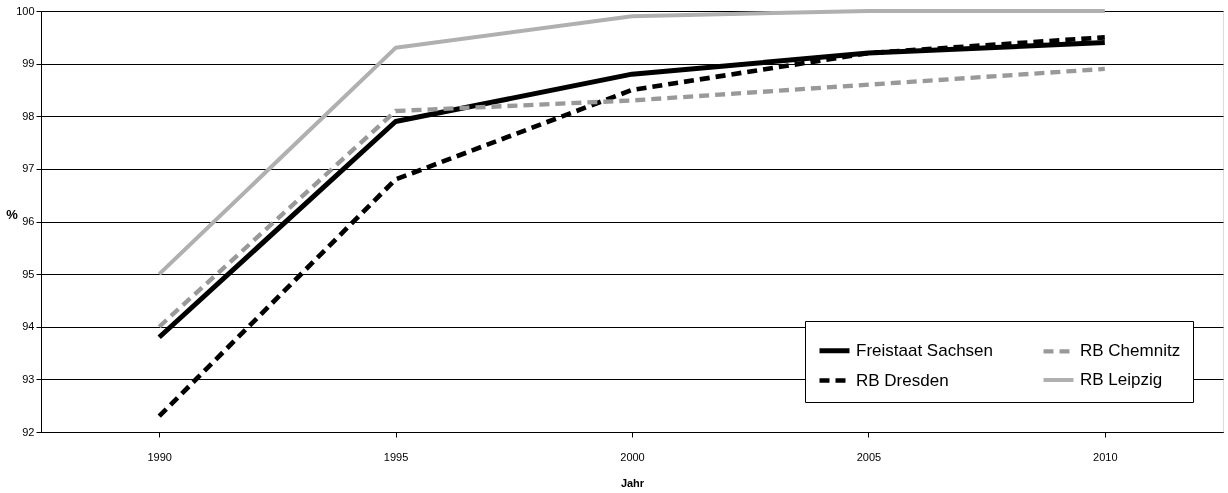 The image size is (1228, 493). I want to click on y-tick-label: 92, so click(28, 431).